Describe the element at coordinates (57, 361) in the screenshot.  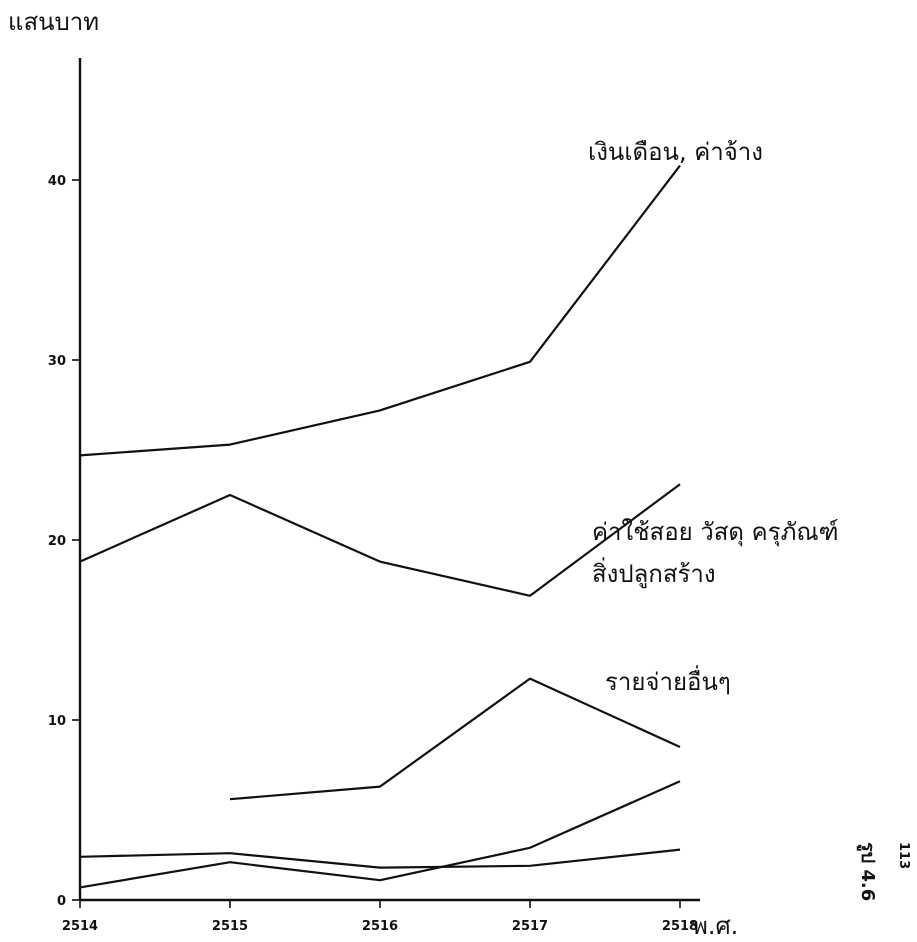
I see `y-tick-label-30: 30` at that location.